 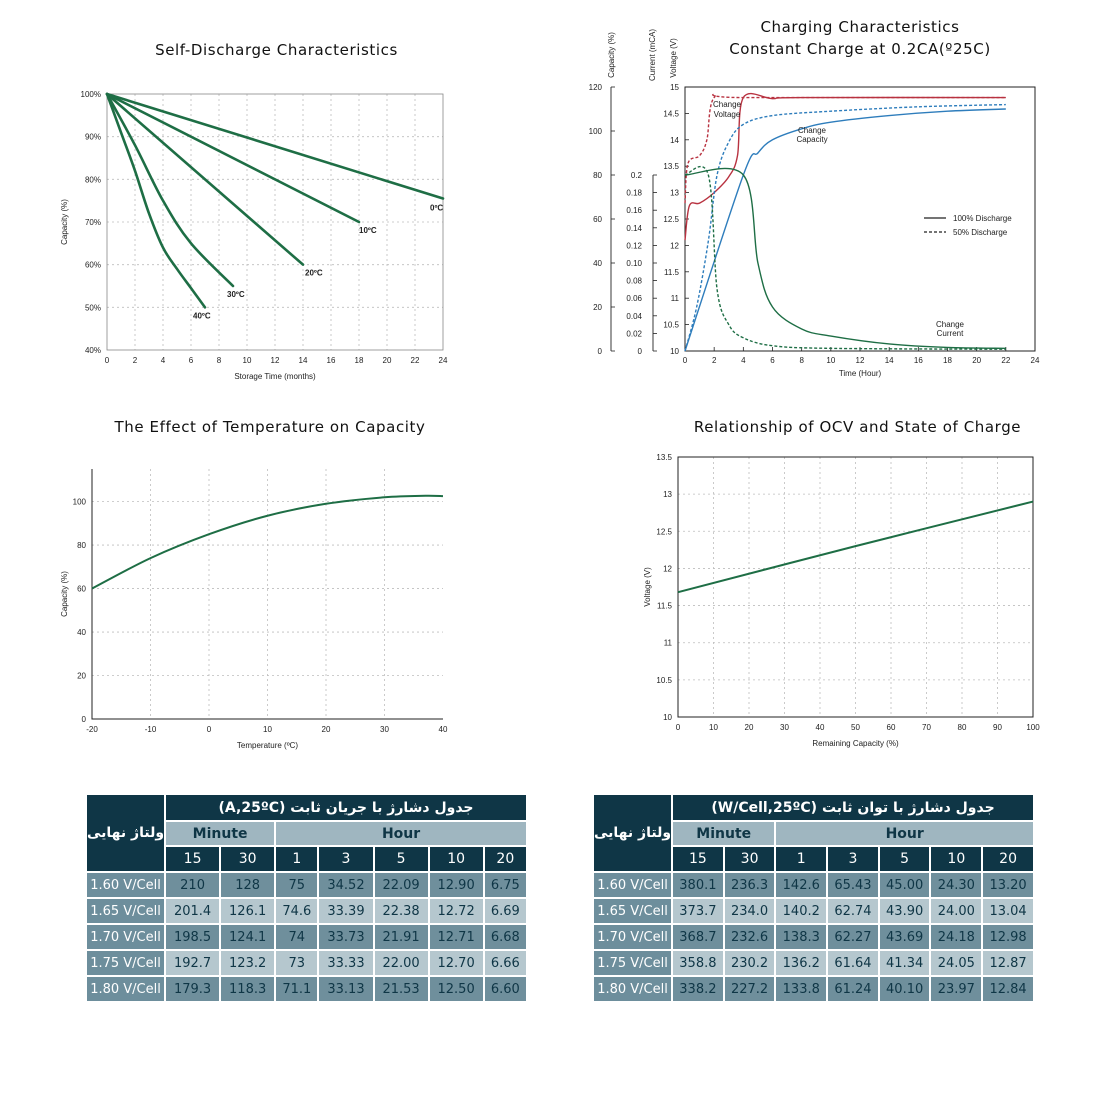 I want to click on table-cell: 192.7, so click(x=193, y=963).